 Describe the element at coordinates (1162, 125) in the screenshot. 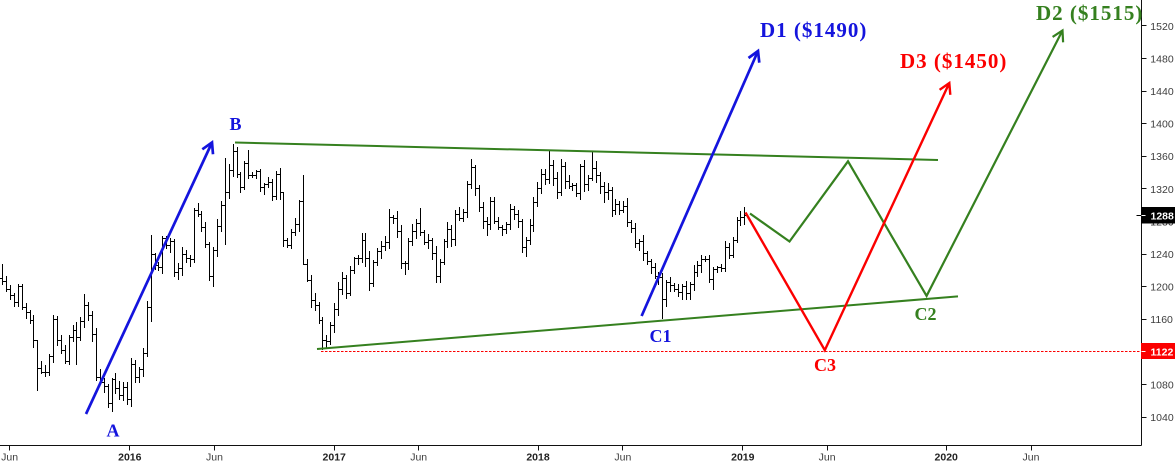

I see `svg-text: 1400` at that location.